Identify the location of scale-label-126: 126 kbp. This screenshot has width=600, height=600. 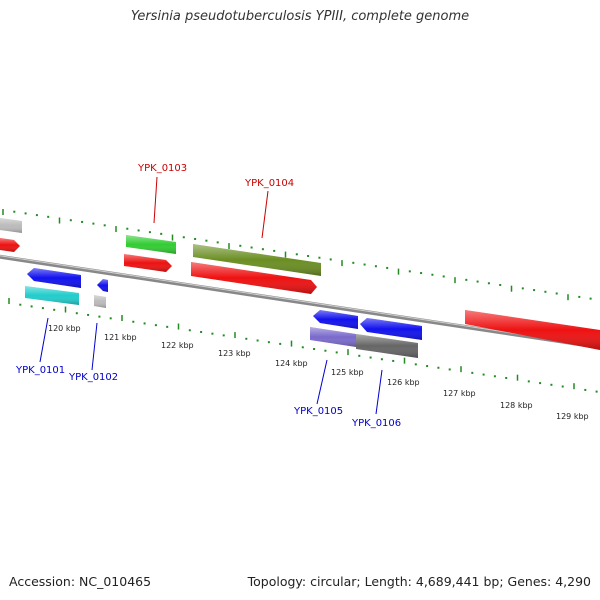
(403, 382).